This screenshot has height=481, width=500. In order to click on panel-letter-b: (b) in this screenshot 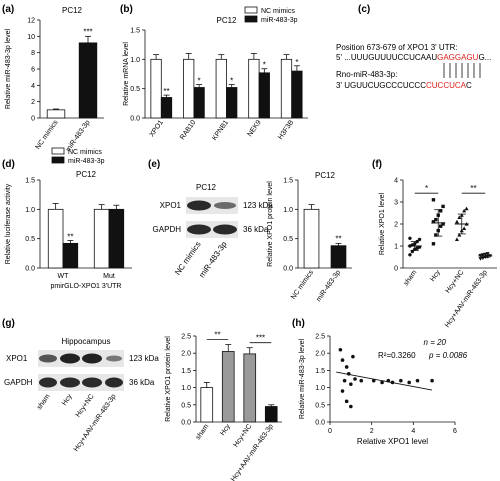, I will do `click(126, 9)`.